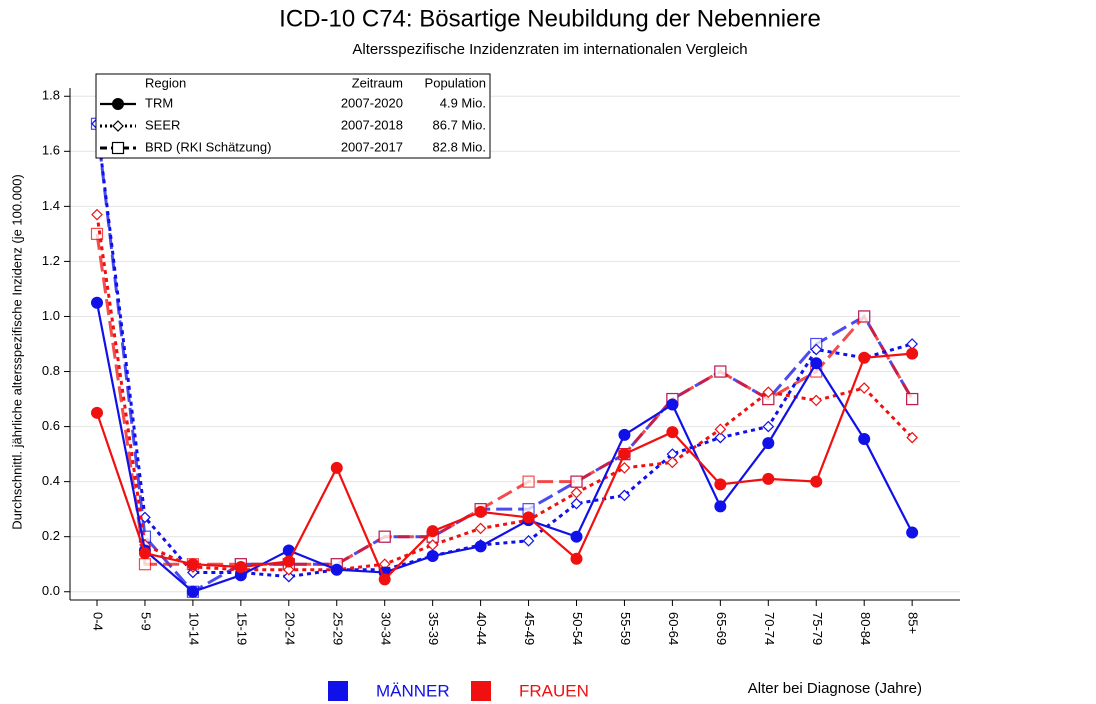 This screenshot has width=1096, height=704. What do you see at coordinates (159, 102) in the screenshot?
I see `legend-label: TRM` at bounding box center [159, 102].